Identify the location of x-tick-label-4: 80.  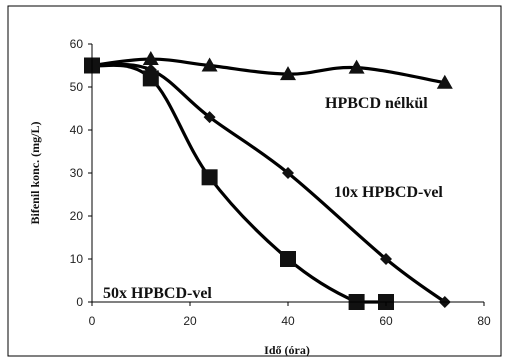
(484, 321).